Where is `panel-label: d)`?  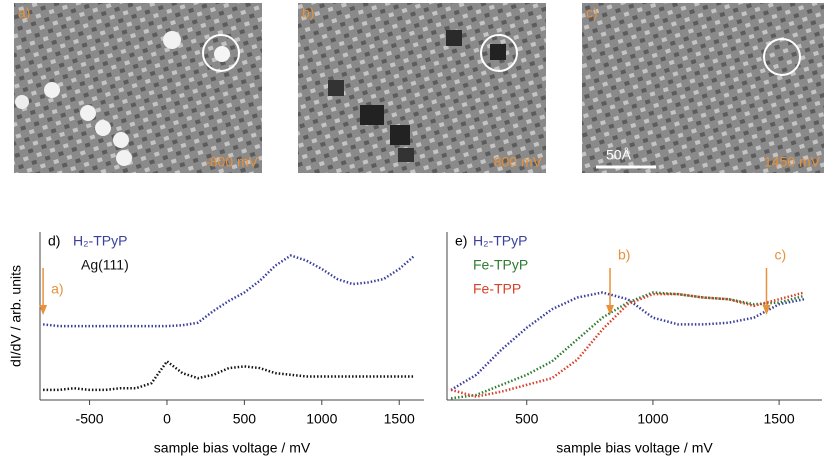 panel-label: d) is located at coordinates (54, 241).